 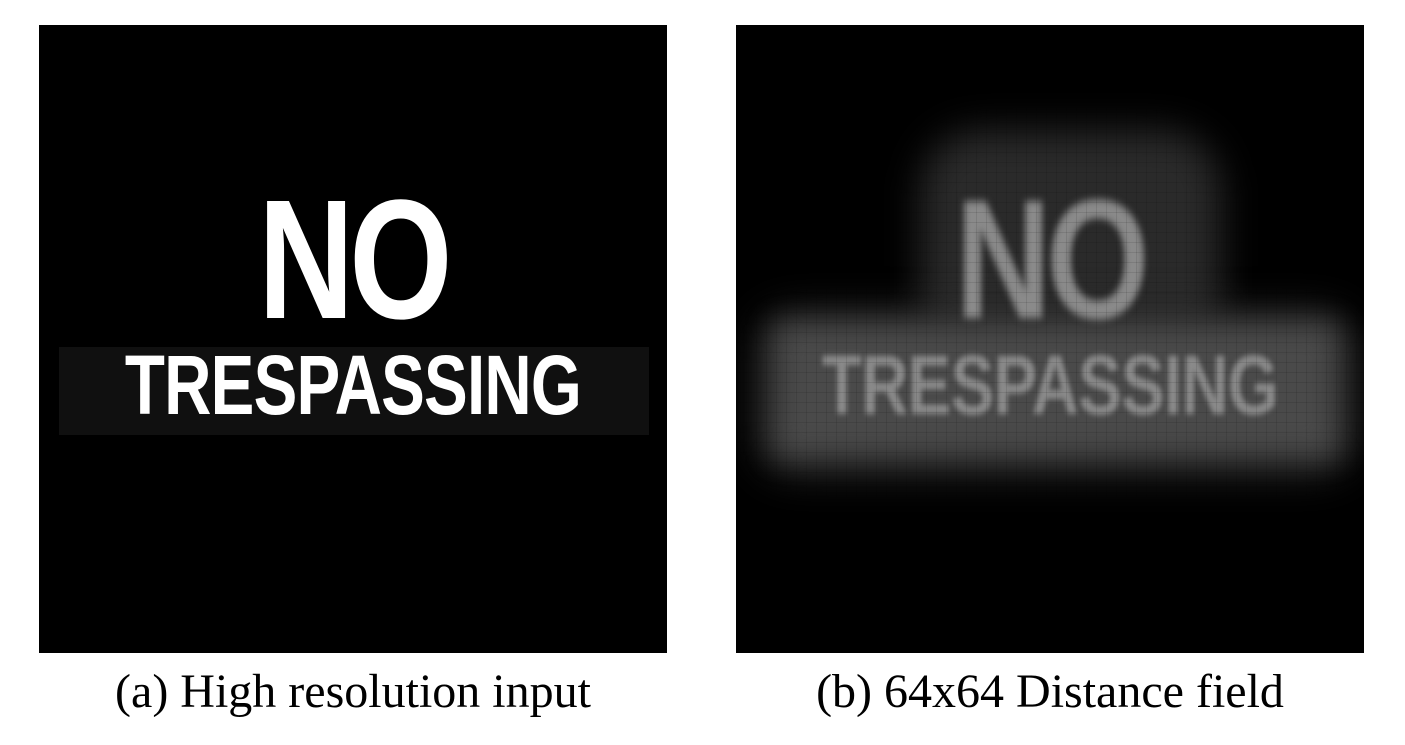 What do you see at coordinates (353, 385) in the screenshot?
I see `sign-text-trespassing: TRESPASSING` at bounding box center [353, 385].